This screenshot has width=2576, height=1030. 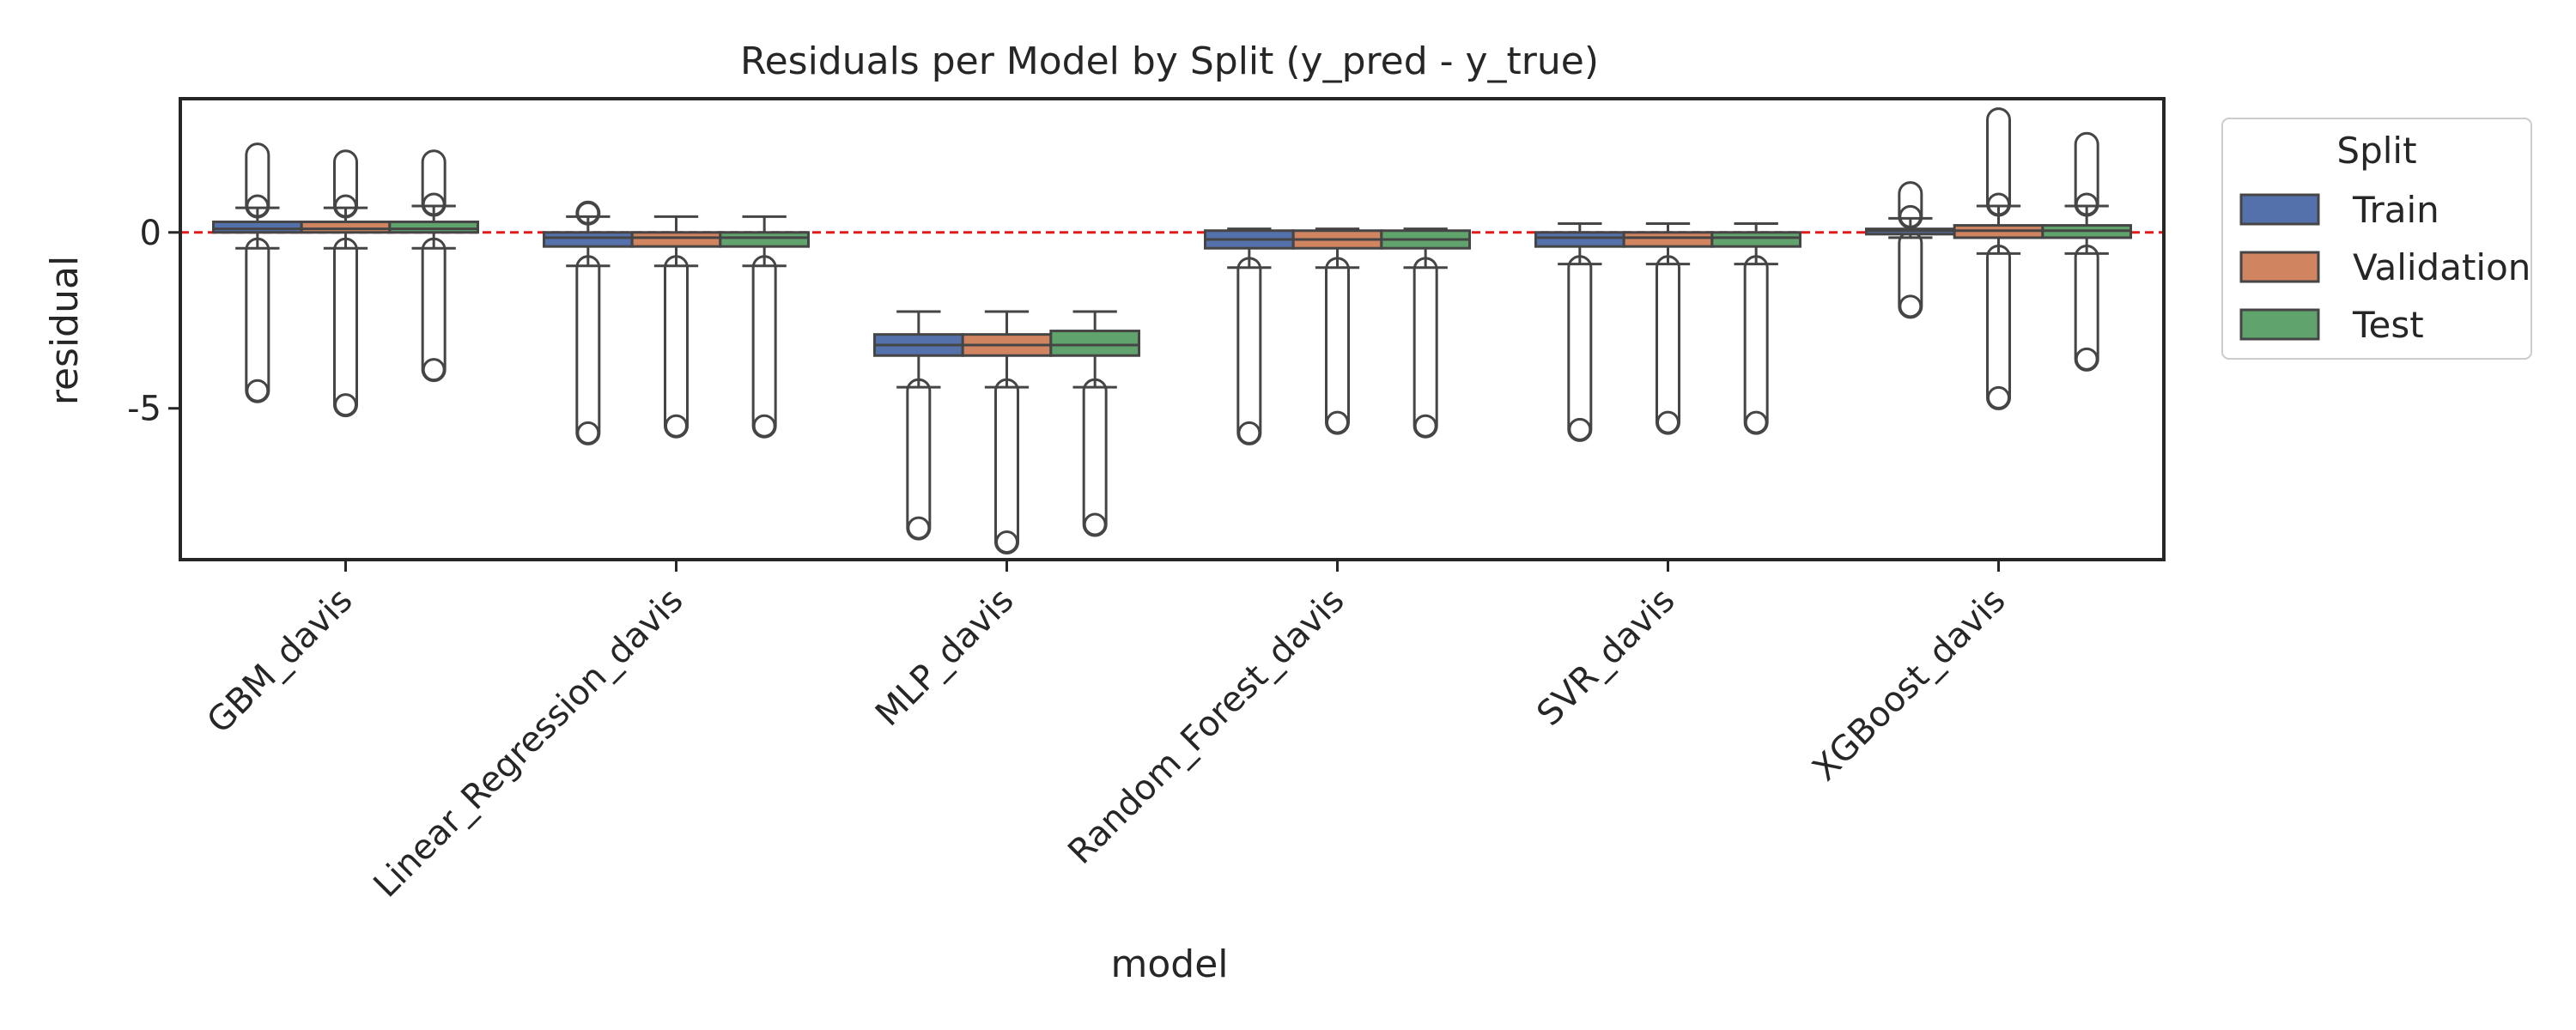 I want to click on box-Random_Forest_davis-Test, so click(x=1426, y=333).